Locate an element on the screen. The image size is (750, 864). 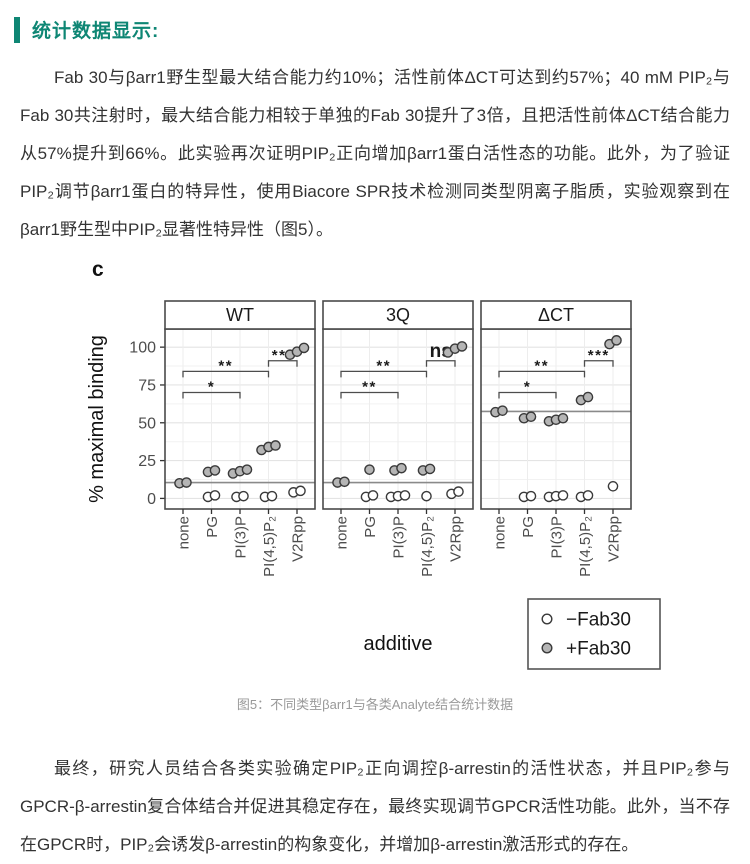
y-axis-label: % maximal binding is located at coordinates (97, 419).